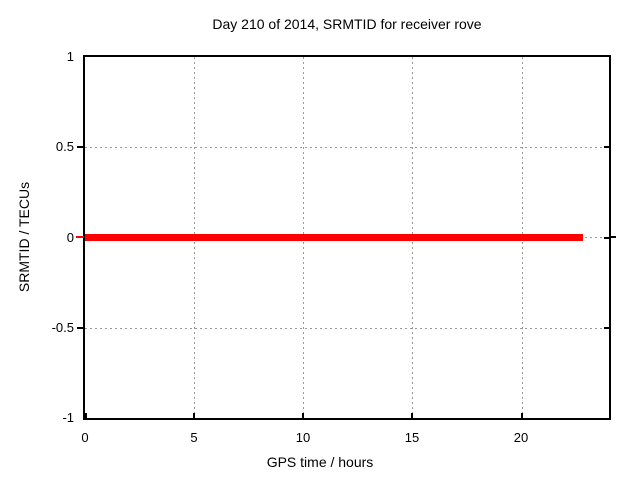  I want to click on data-line-srmtid, so click(334, 237).